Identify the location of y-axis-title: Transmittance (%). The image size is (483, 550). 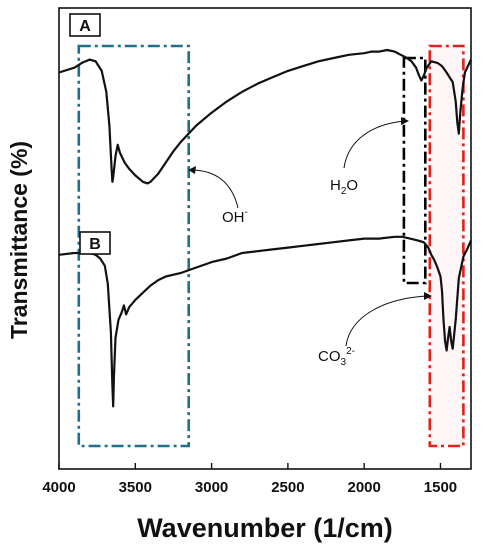
(19, 240).